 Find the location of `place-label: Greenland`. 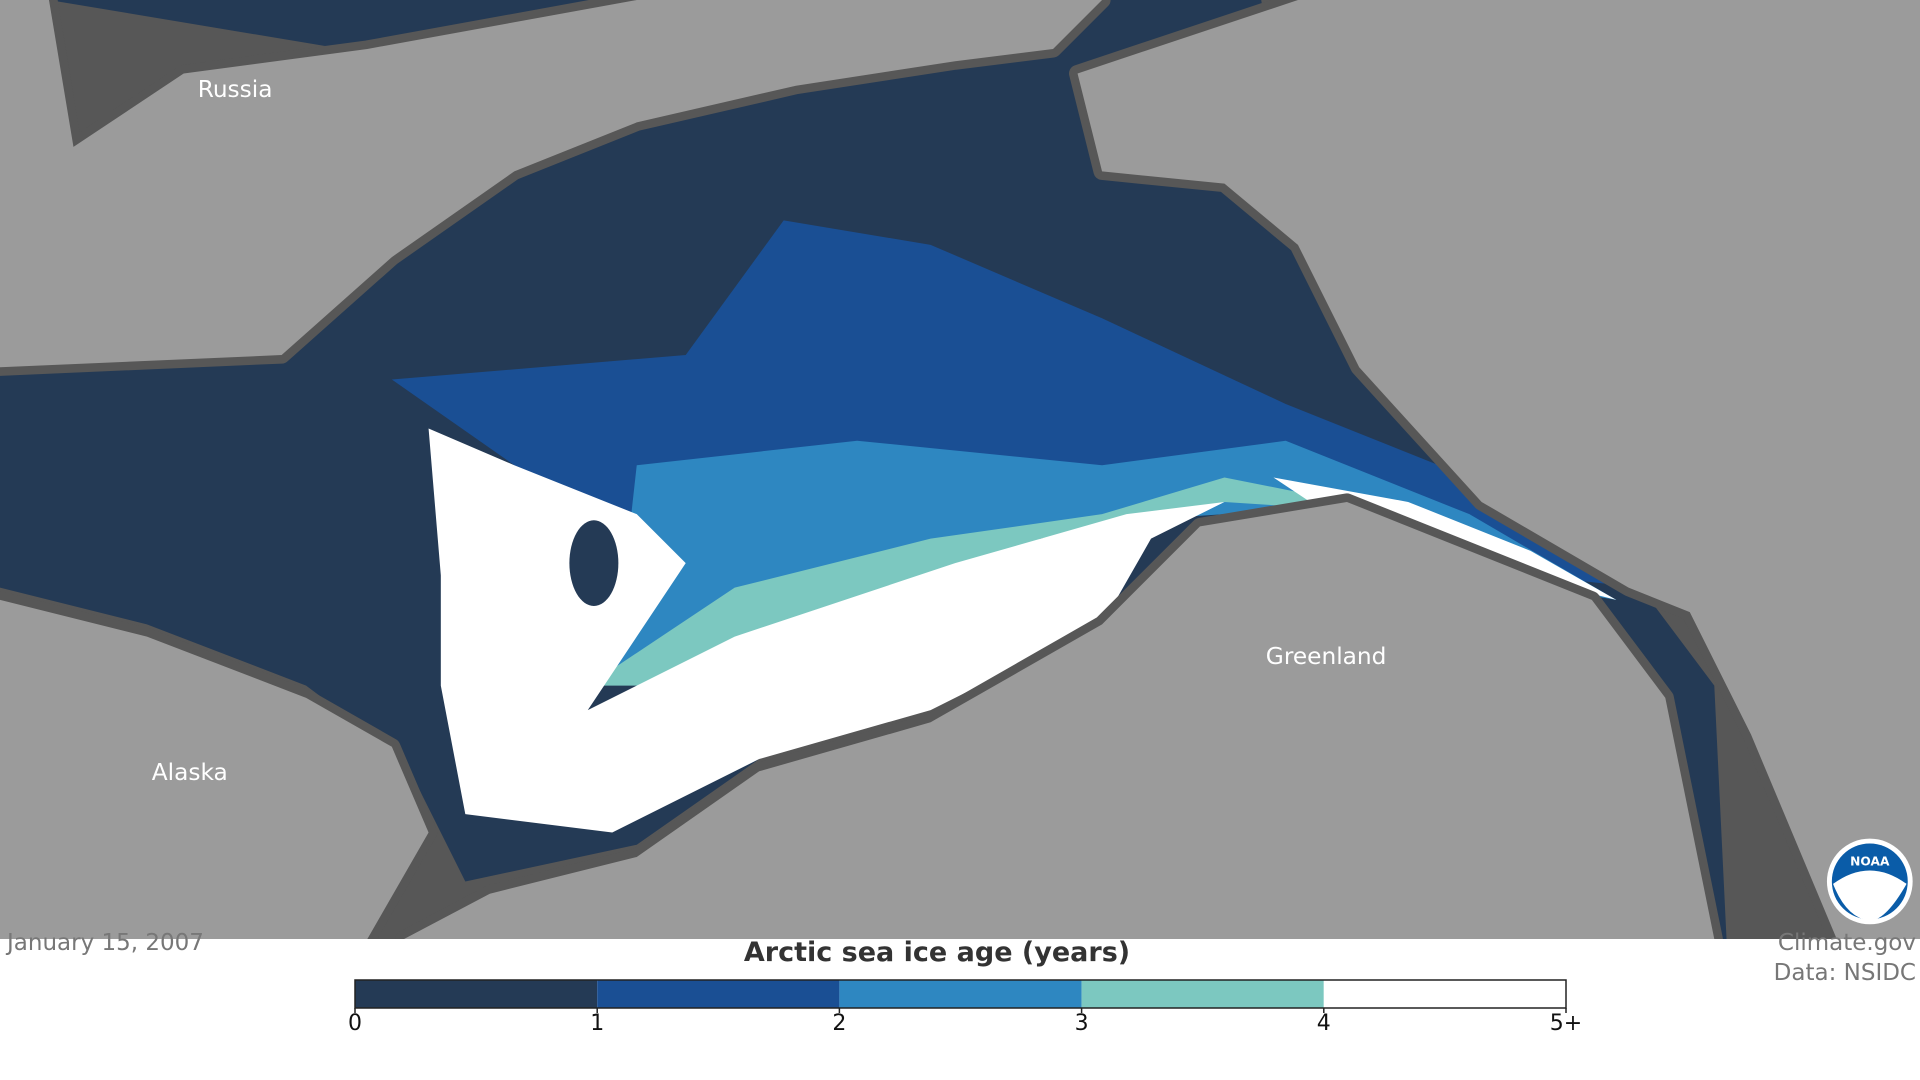

place-label: Greenland is located at coordinates (1326, 656).